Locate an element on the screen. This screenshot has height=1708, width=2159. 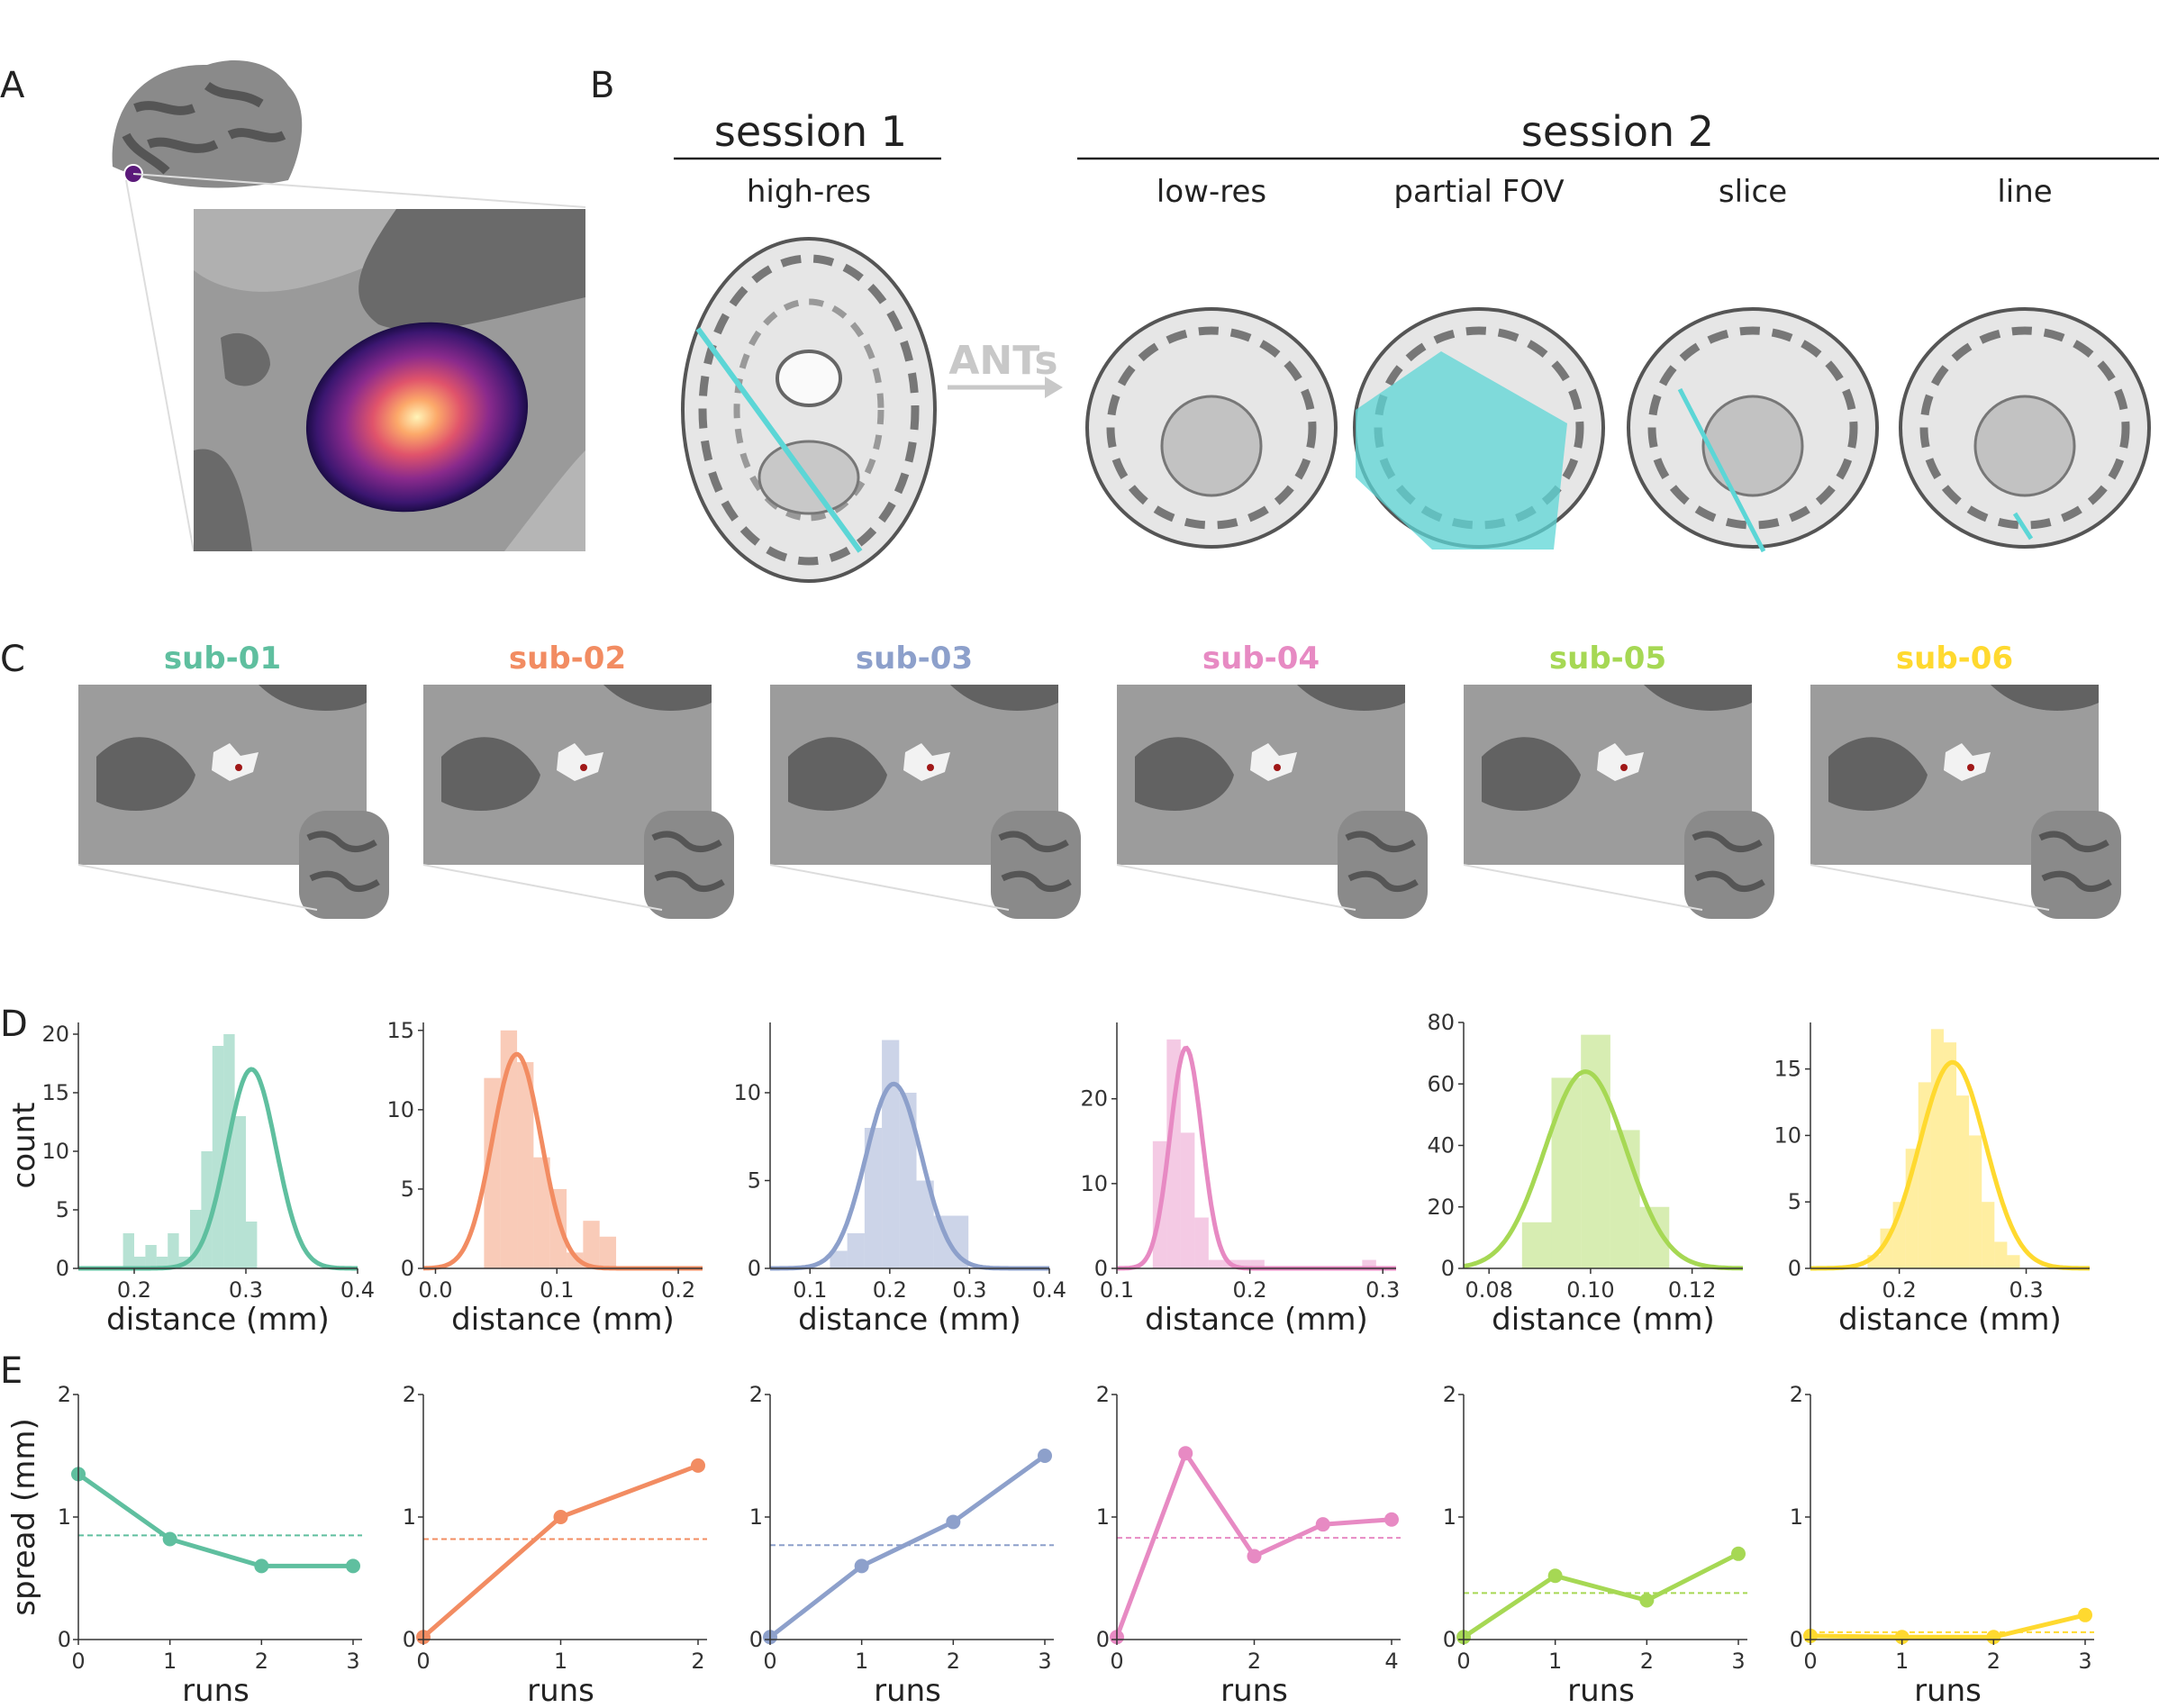
x-tick-label: 0.08 is located at coordinates (1488, 1290).